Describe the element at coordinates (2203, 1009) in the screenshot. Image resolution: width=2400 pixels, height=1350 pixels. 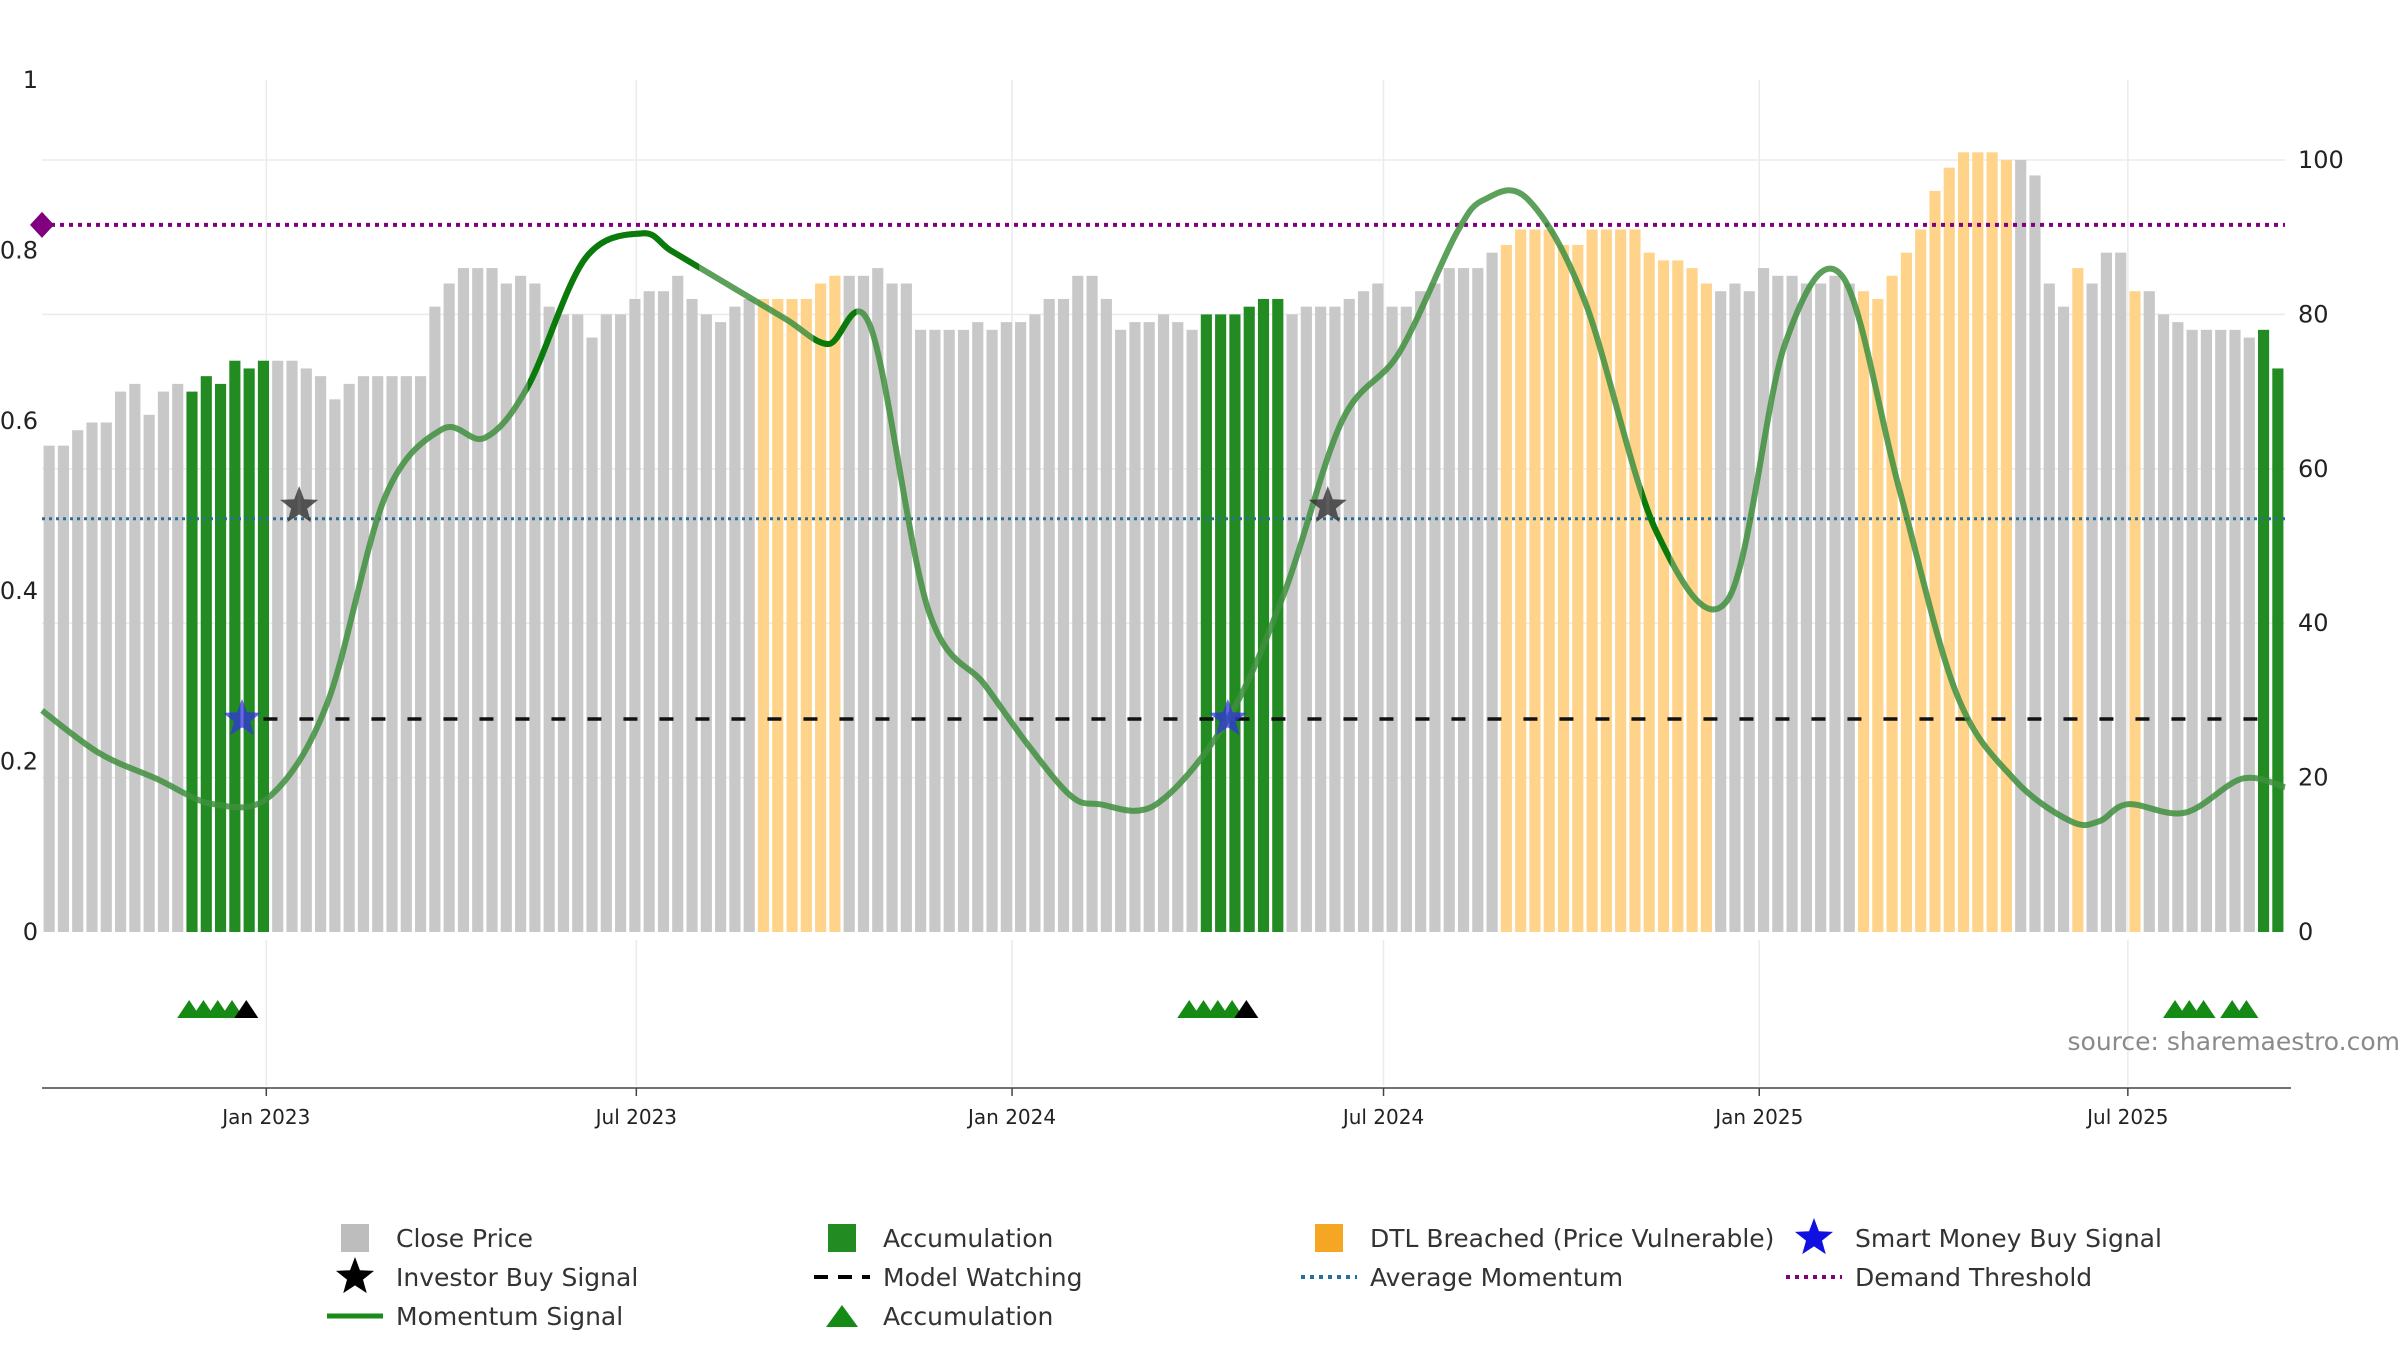
I see `accumulation-triangle` at that location.